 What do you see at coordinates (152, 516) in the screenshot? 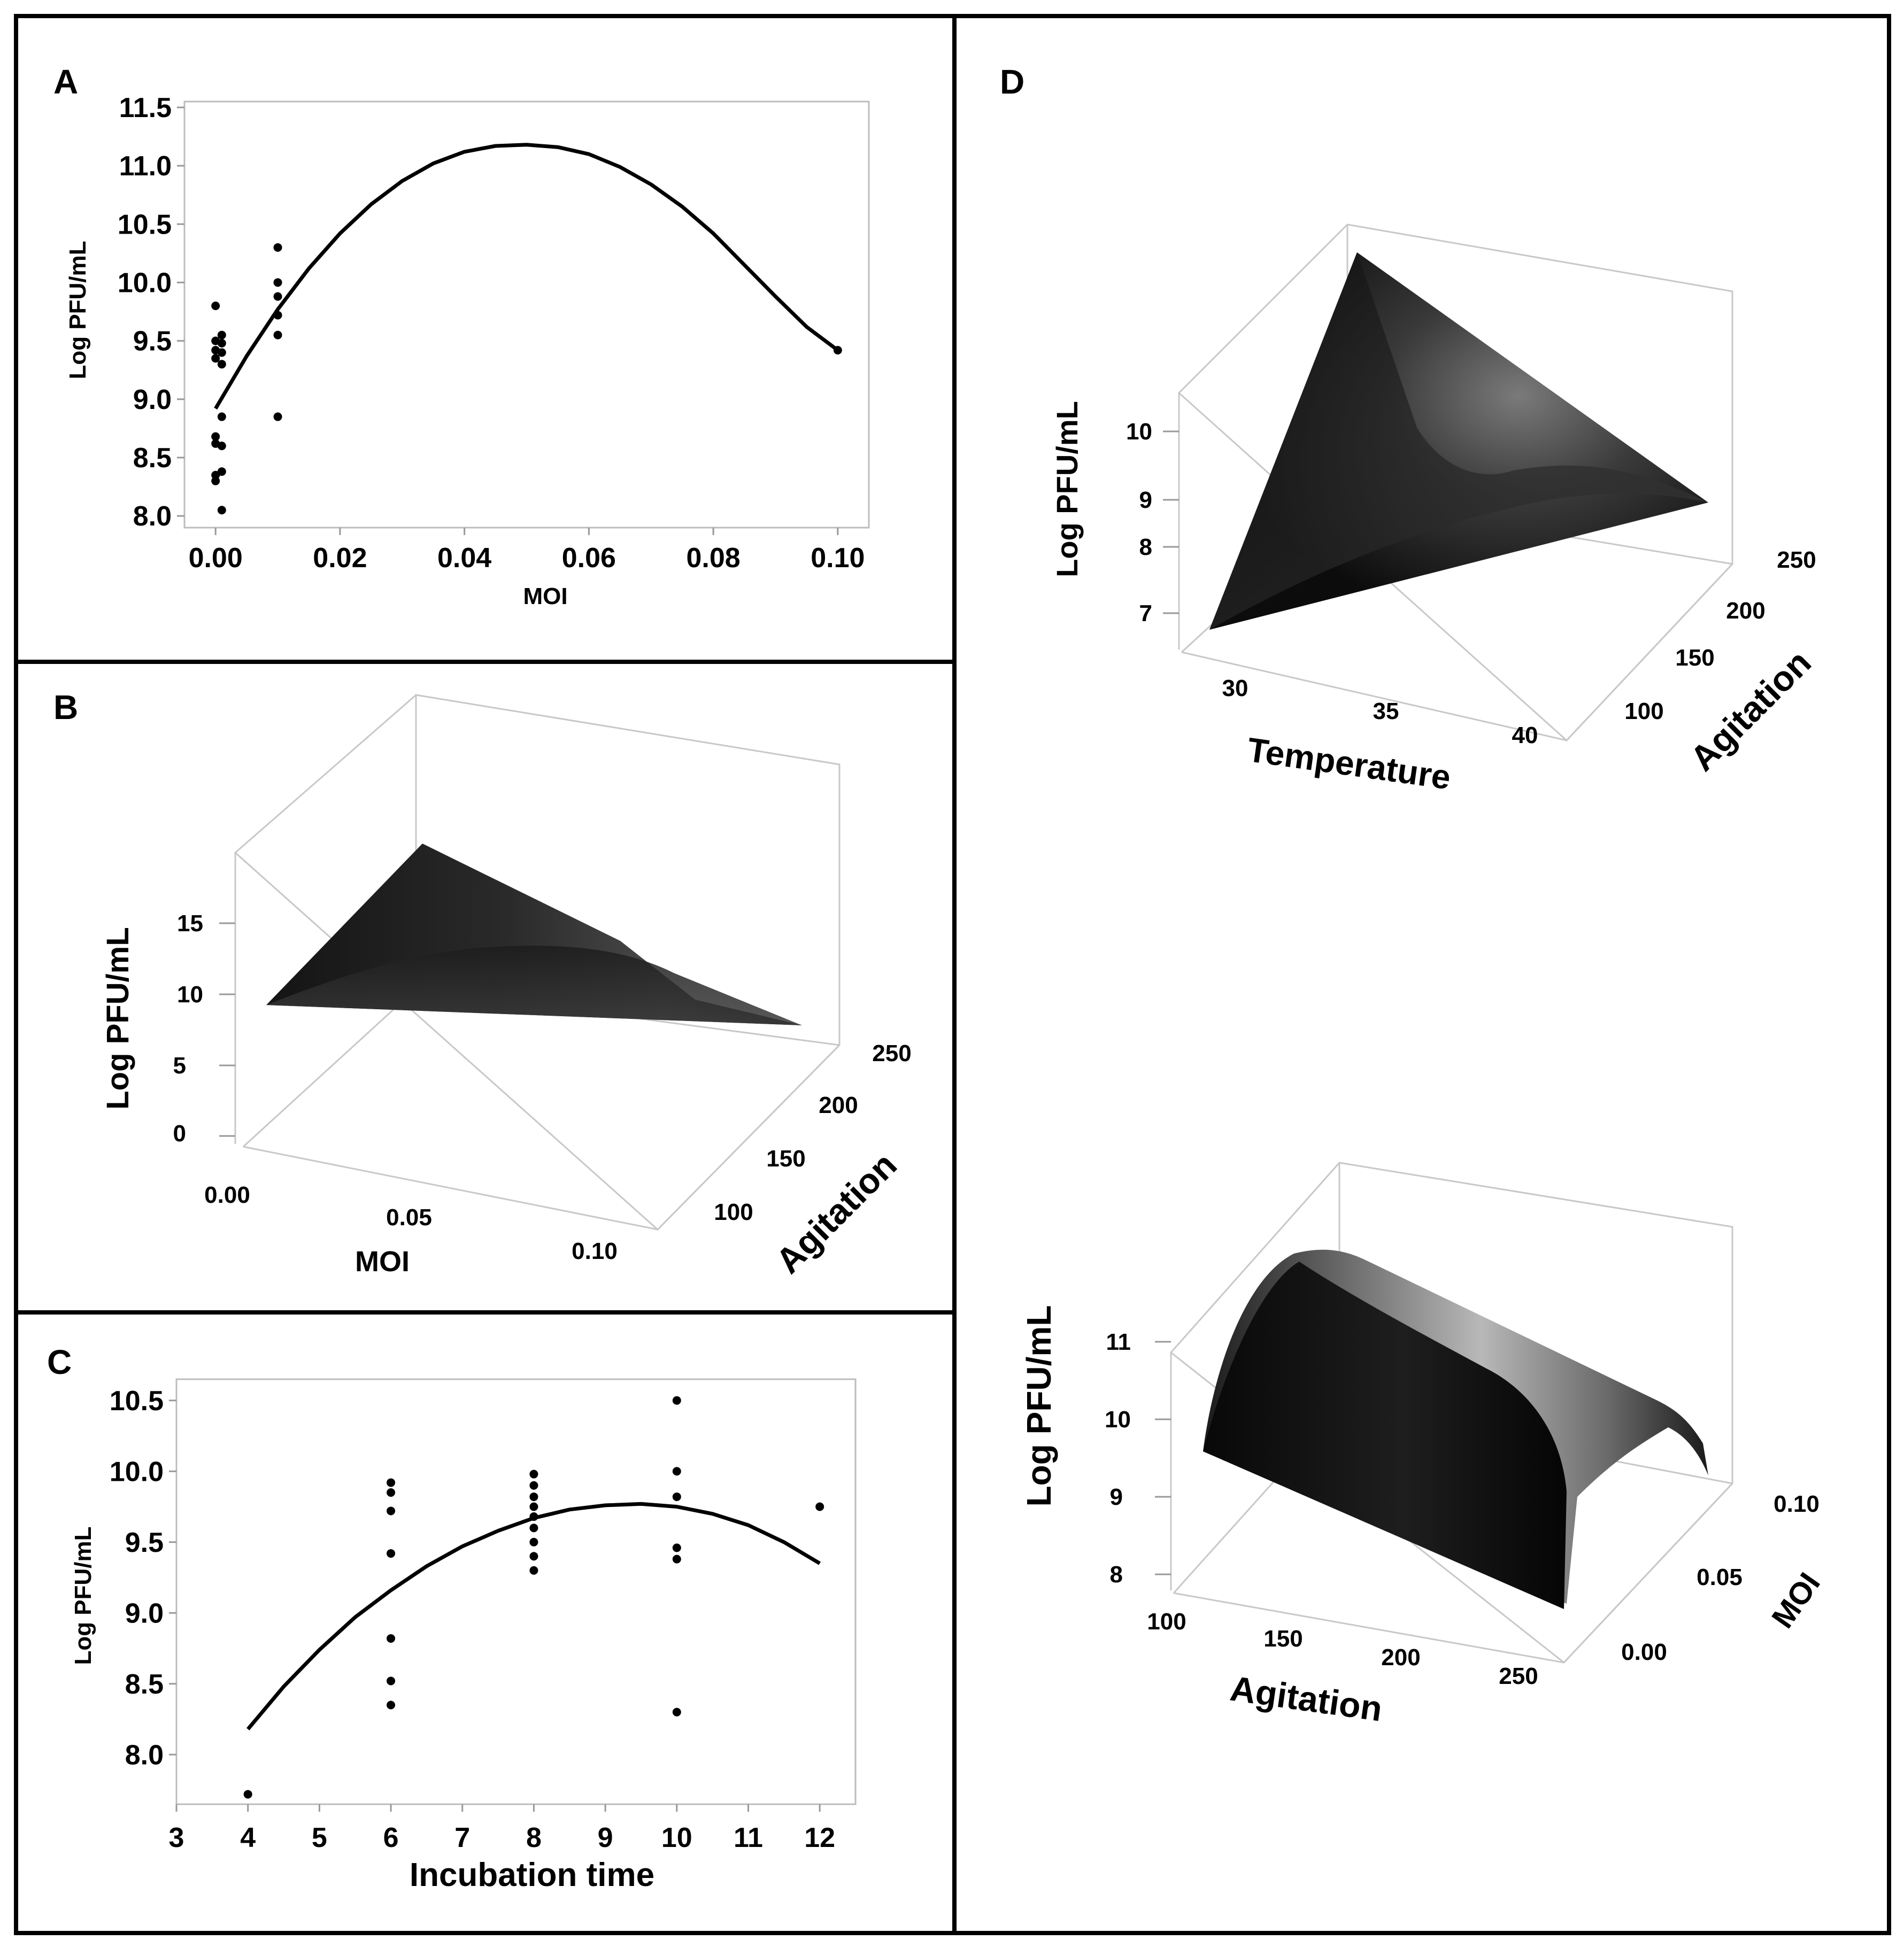
I see `y-tick-label-a: 8.0` at bounding box center [152, 516].